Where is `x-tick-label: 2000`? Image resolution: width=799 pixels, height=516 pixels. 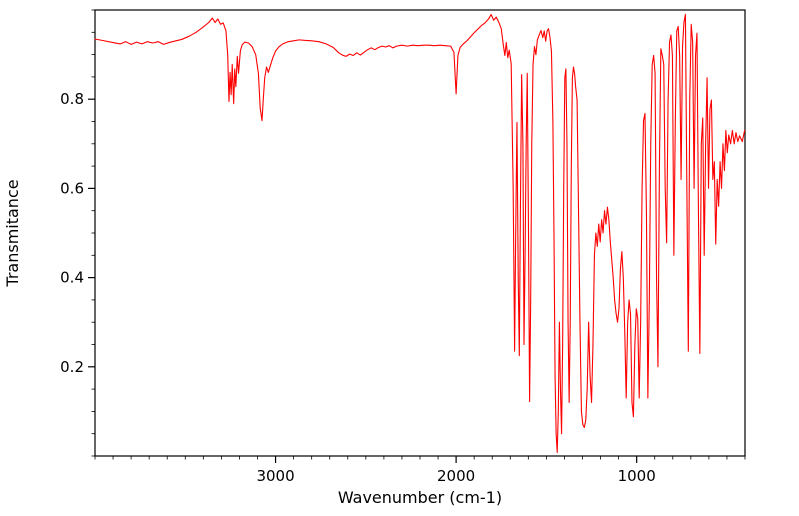
x-tick-label: 2000 is located at coordinates (456, 476).